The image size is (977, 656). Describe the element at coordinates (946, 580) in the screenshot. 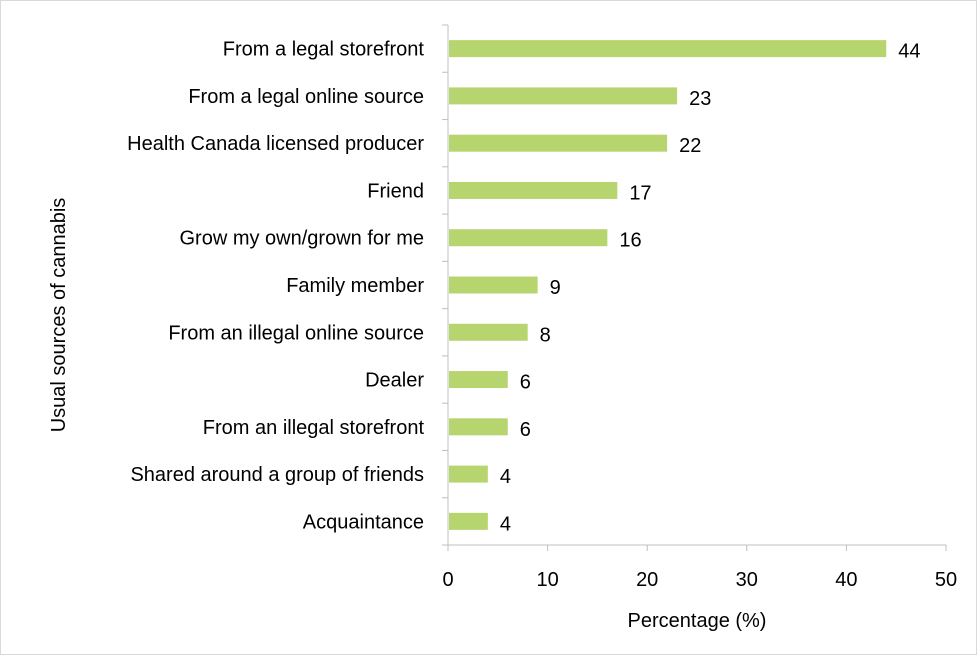

I see `x-tick-label: 50` at that location.